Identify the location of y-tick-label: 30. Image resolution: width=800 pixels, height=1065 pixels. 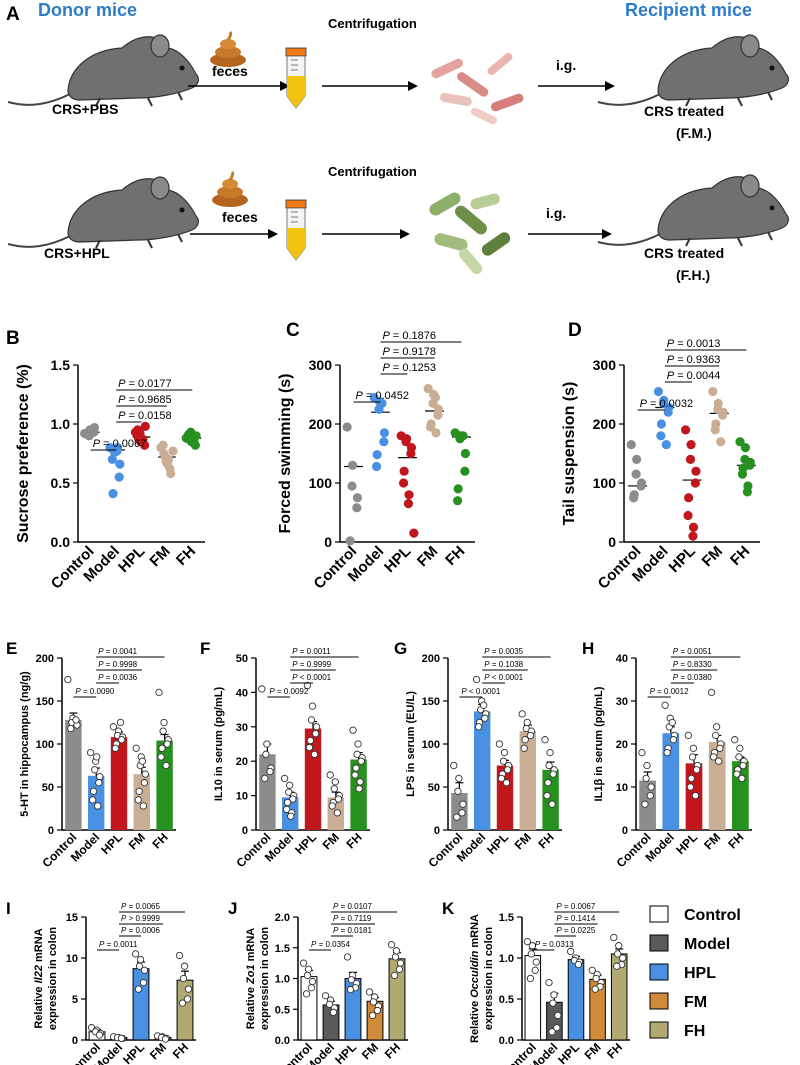
(242, 728).